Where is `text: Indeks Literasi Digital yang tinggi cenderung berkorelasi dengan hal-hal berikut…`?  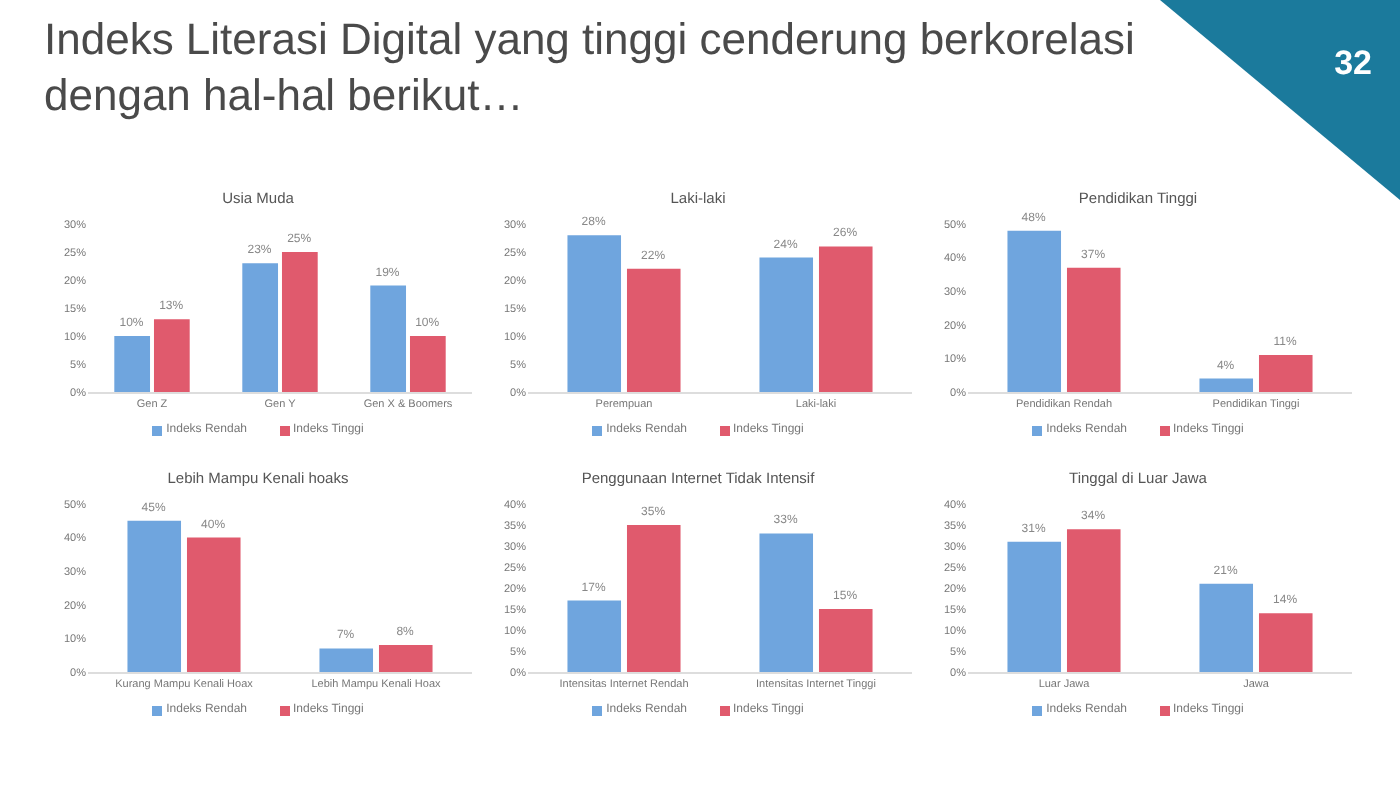 text: Indeks Literasi Digital yang tinggi cenderung berkorelasi dengan hal-hal berikut… is located at coordinates (590, 68).